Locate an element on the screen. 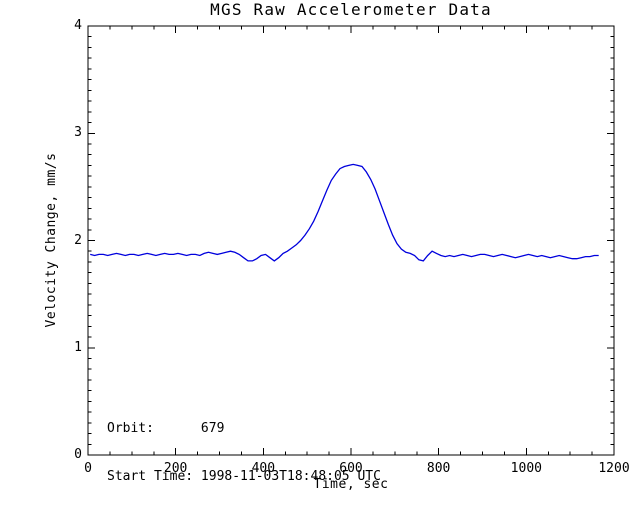 The image size is (640, 512). y-tick-label: 3 is located at coordinates (78, 133).